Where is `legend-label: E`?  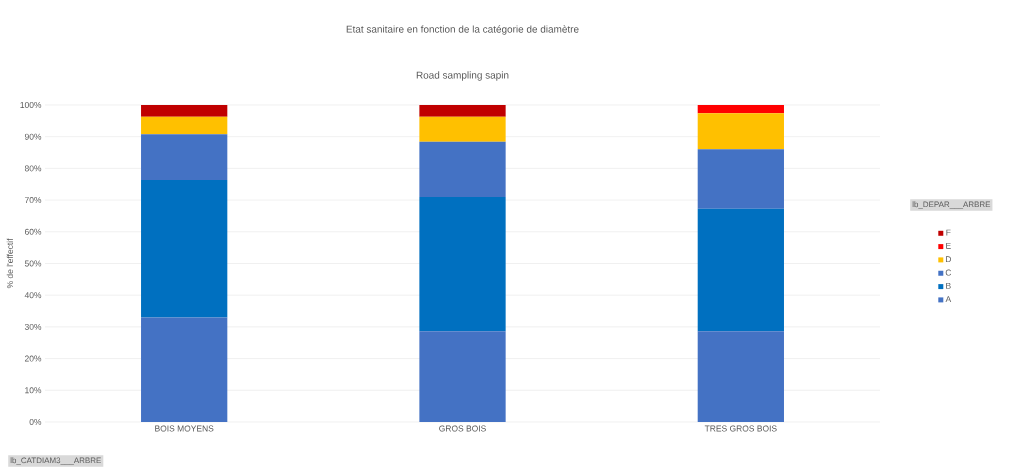 legend-label: E is located at coordinates (948, 245).